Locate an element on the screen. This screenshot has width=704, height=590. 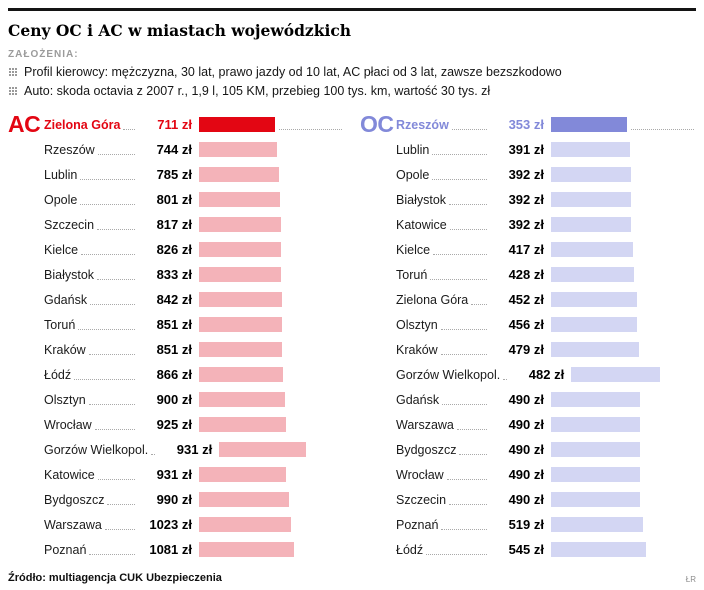
price-label: 990 zł is located at coordinates (174, 499).